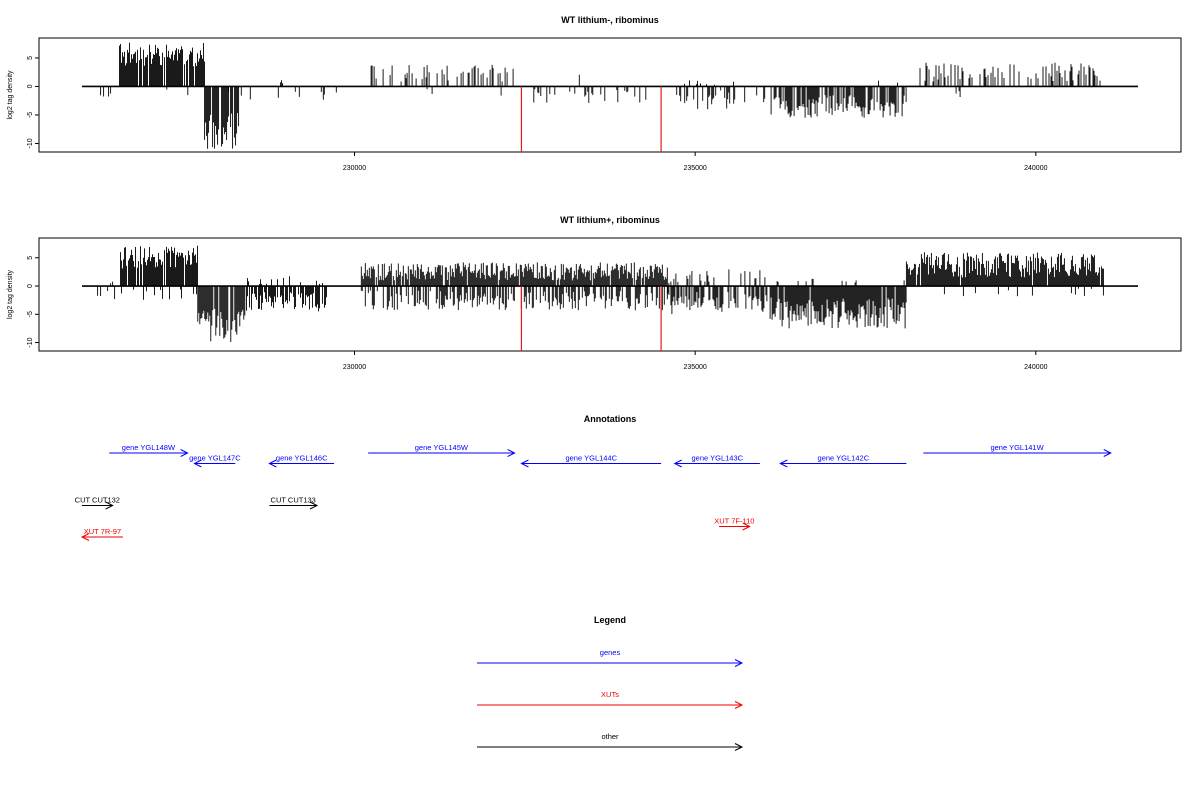  I want to click on panel-title: WT lithium-, ribominus, so click(610, 20).